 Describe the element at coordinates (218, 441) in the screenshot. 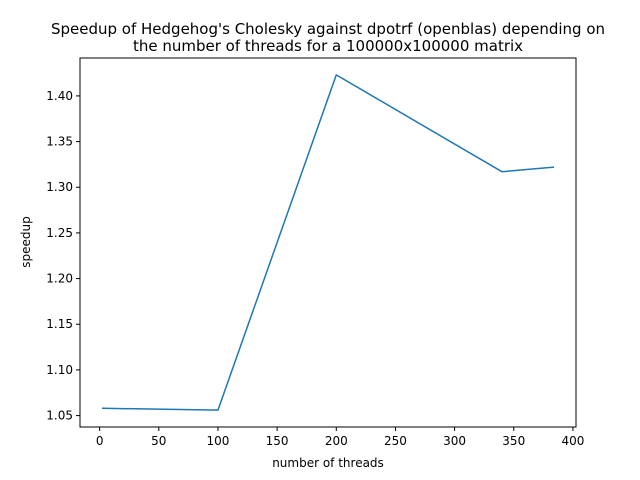

I see `x-tick-label: 100` at that location.